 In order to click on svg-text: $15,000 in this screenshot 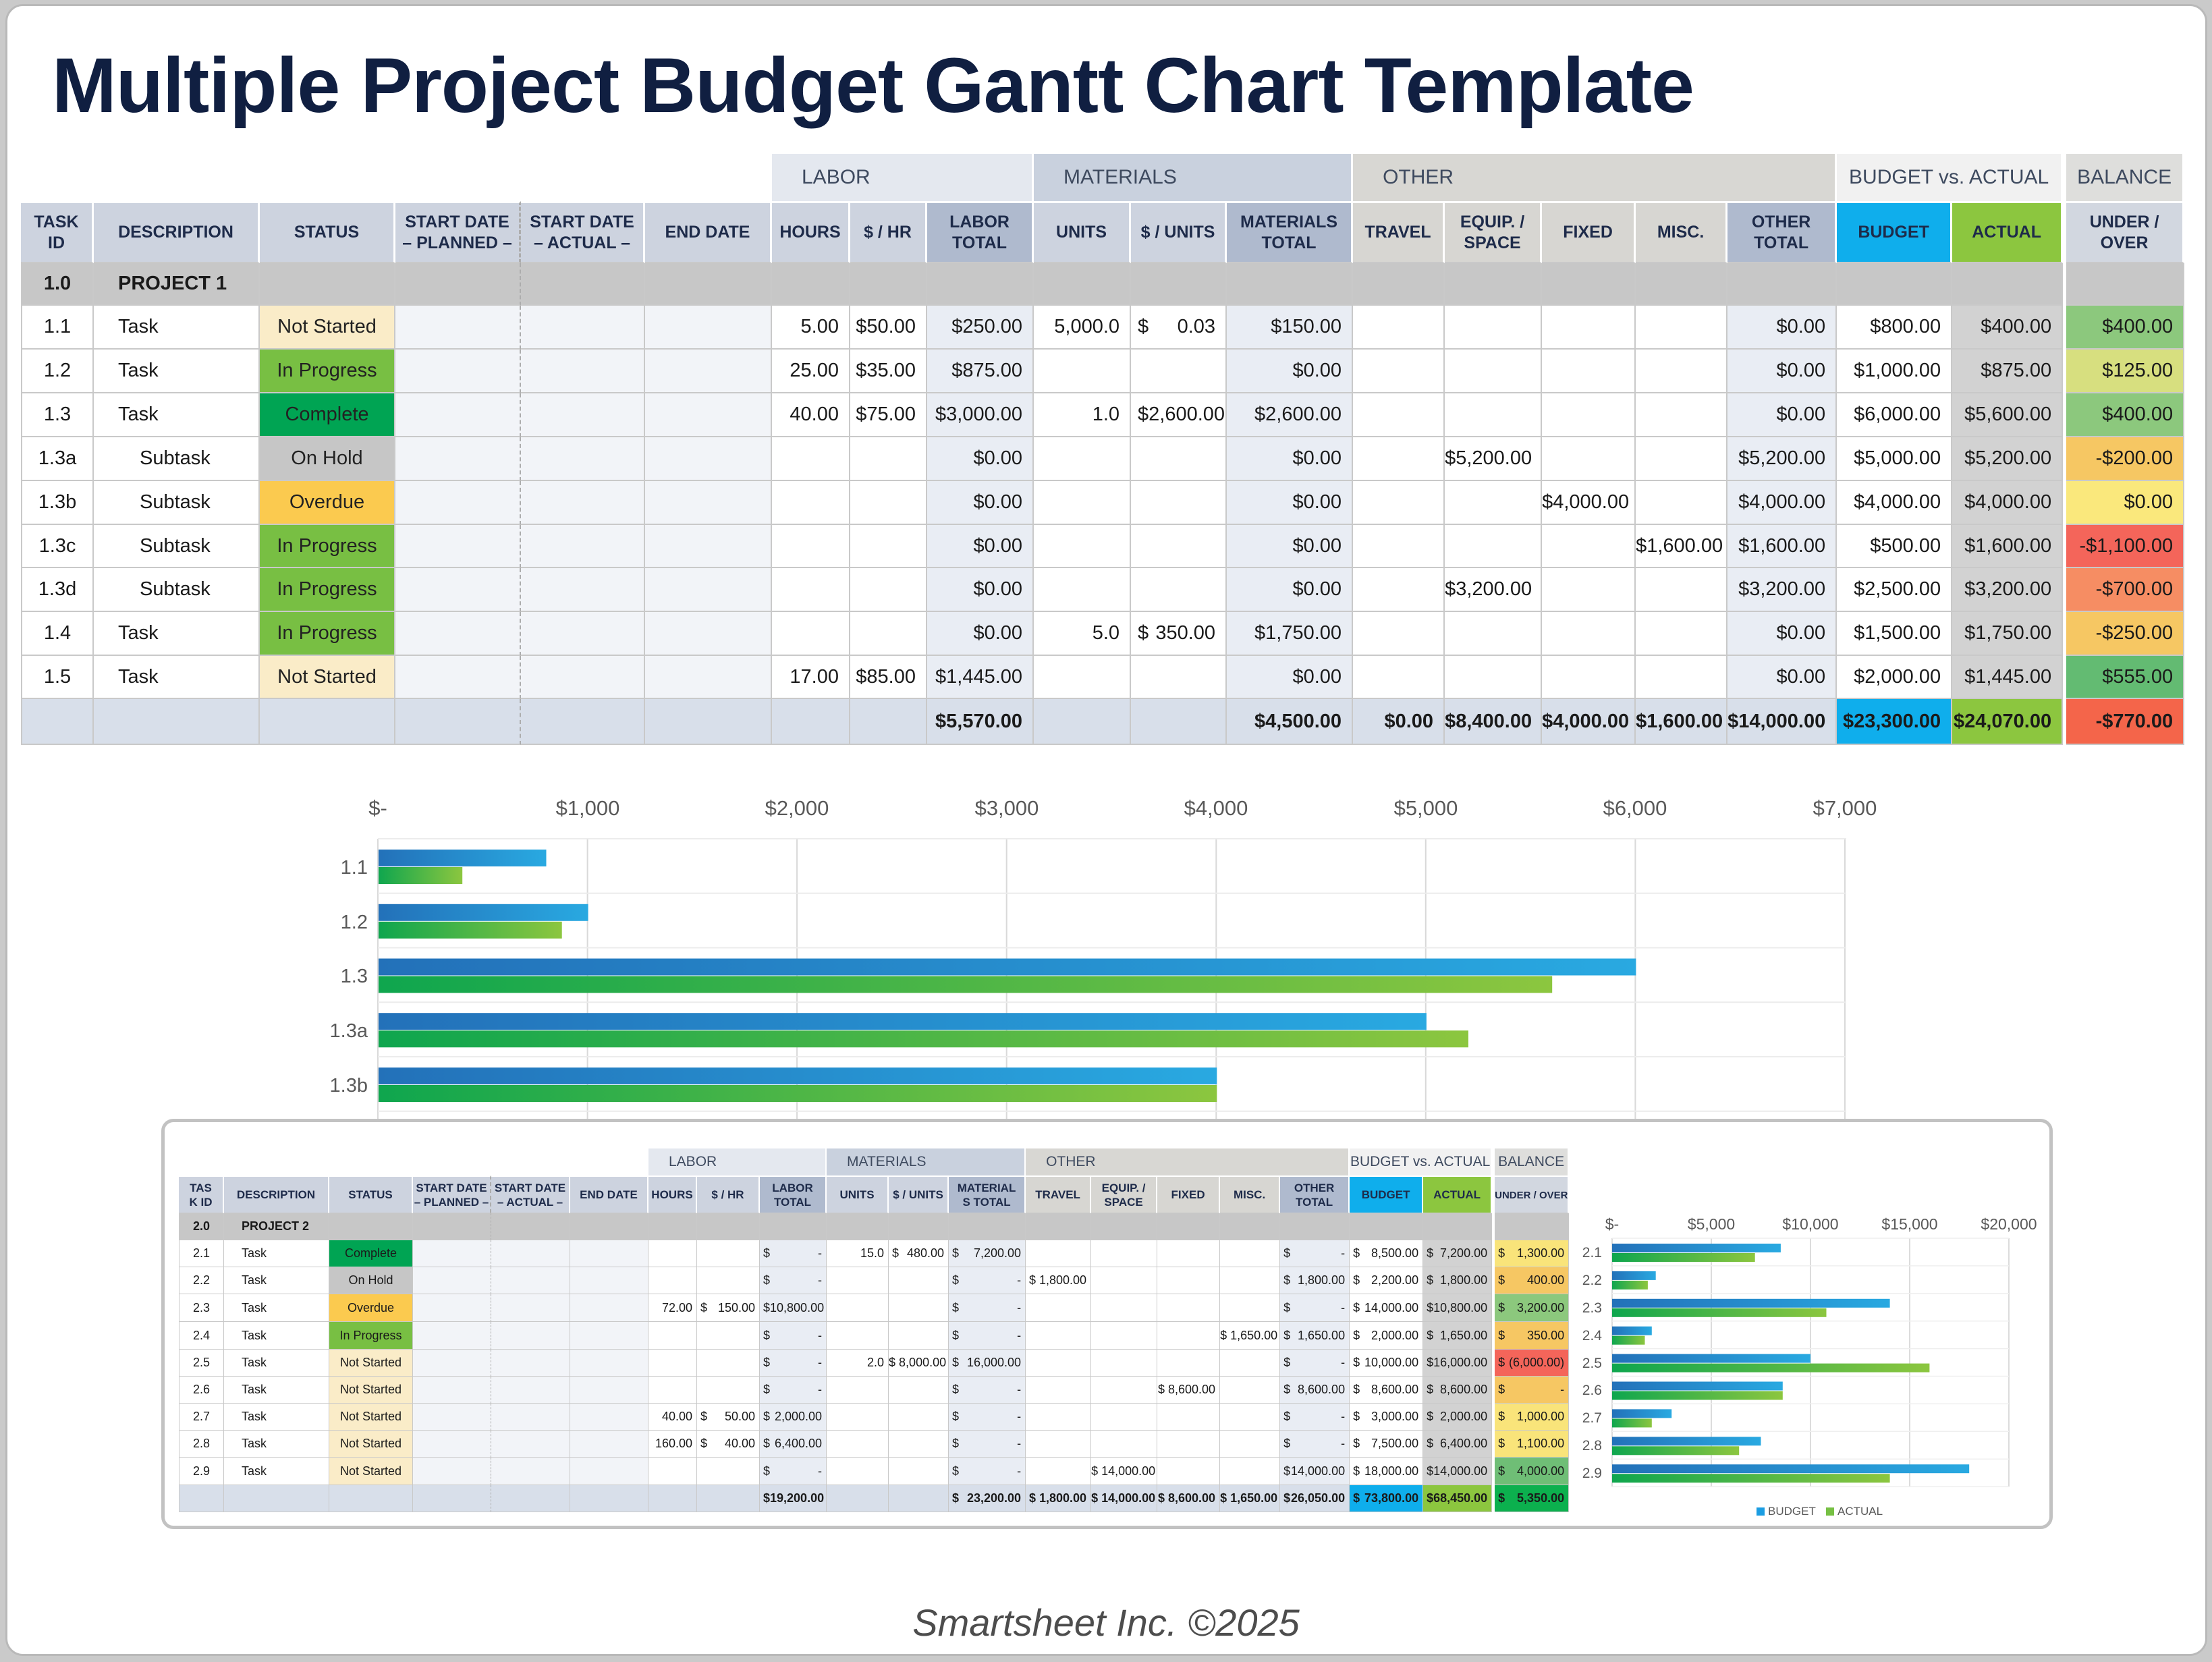, I will do `click(1909, 1224)`.